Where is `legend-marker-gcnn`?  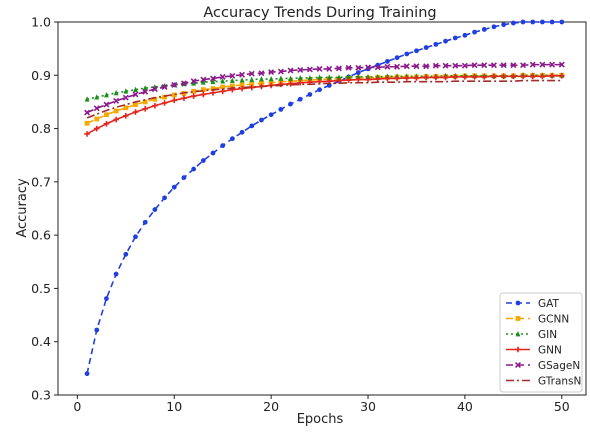 legend-marker-gcnn is located at coordinates (518, 318).